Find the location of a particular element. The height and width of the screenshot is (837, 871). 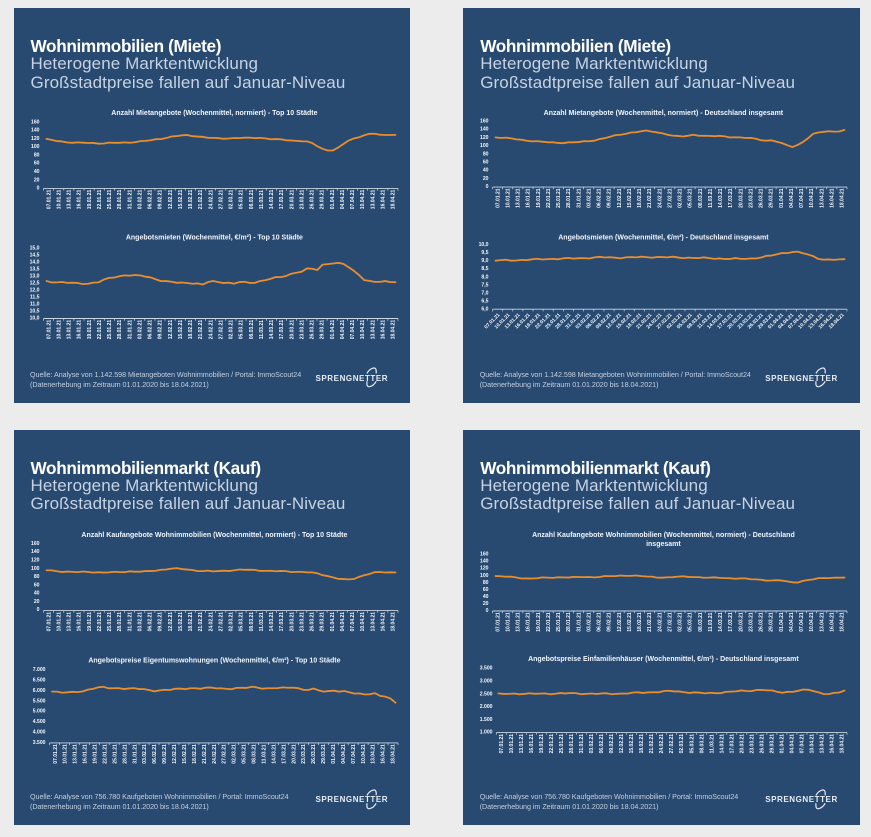

svg-text: 1.000 is located at coordinates (486, 732).